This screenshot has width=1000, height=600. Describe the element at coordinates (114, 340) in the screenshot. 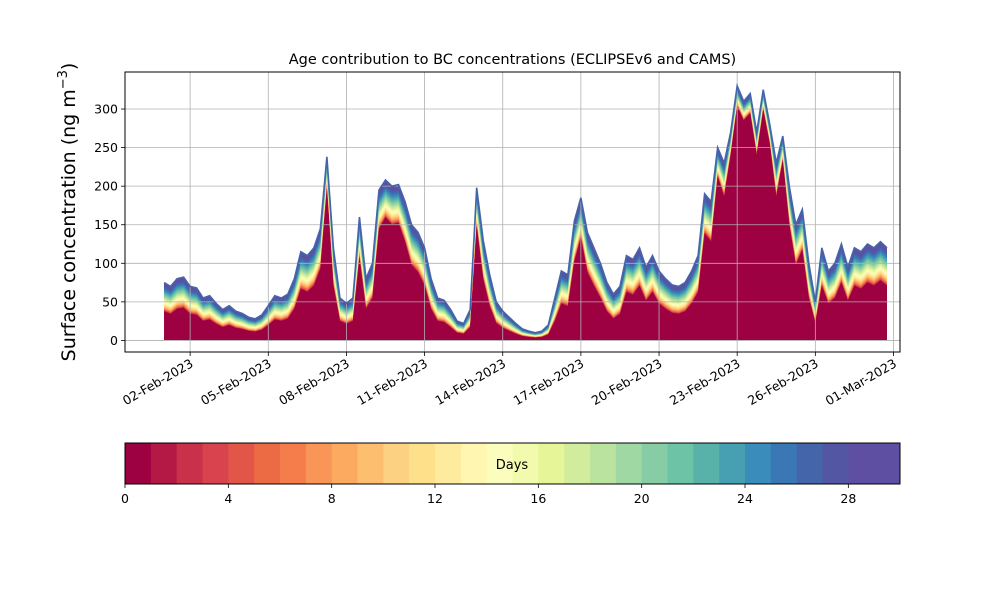

I see `y-tick-label: 0` at that location.